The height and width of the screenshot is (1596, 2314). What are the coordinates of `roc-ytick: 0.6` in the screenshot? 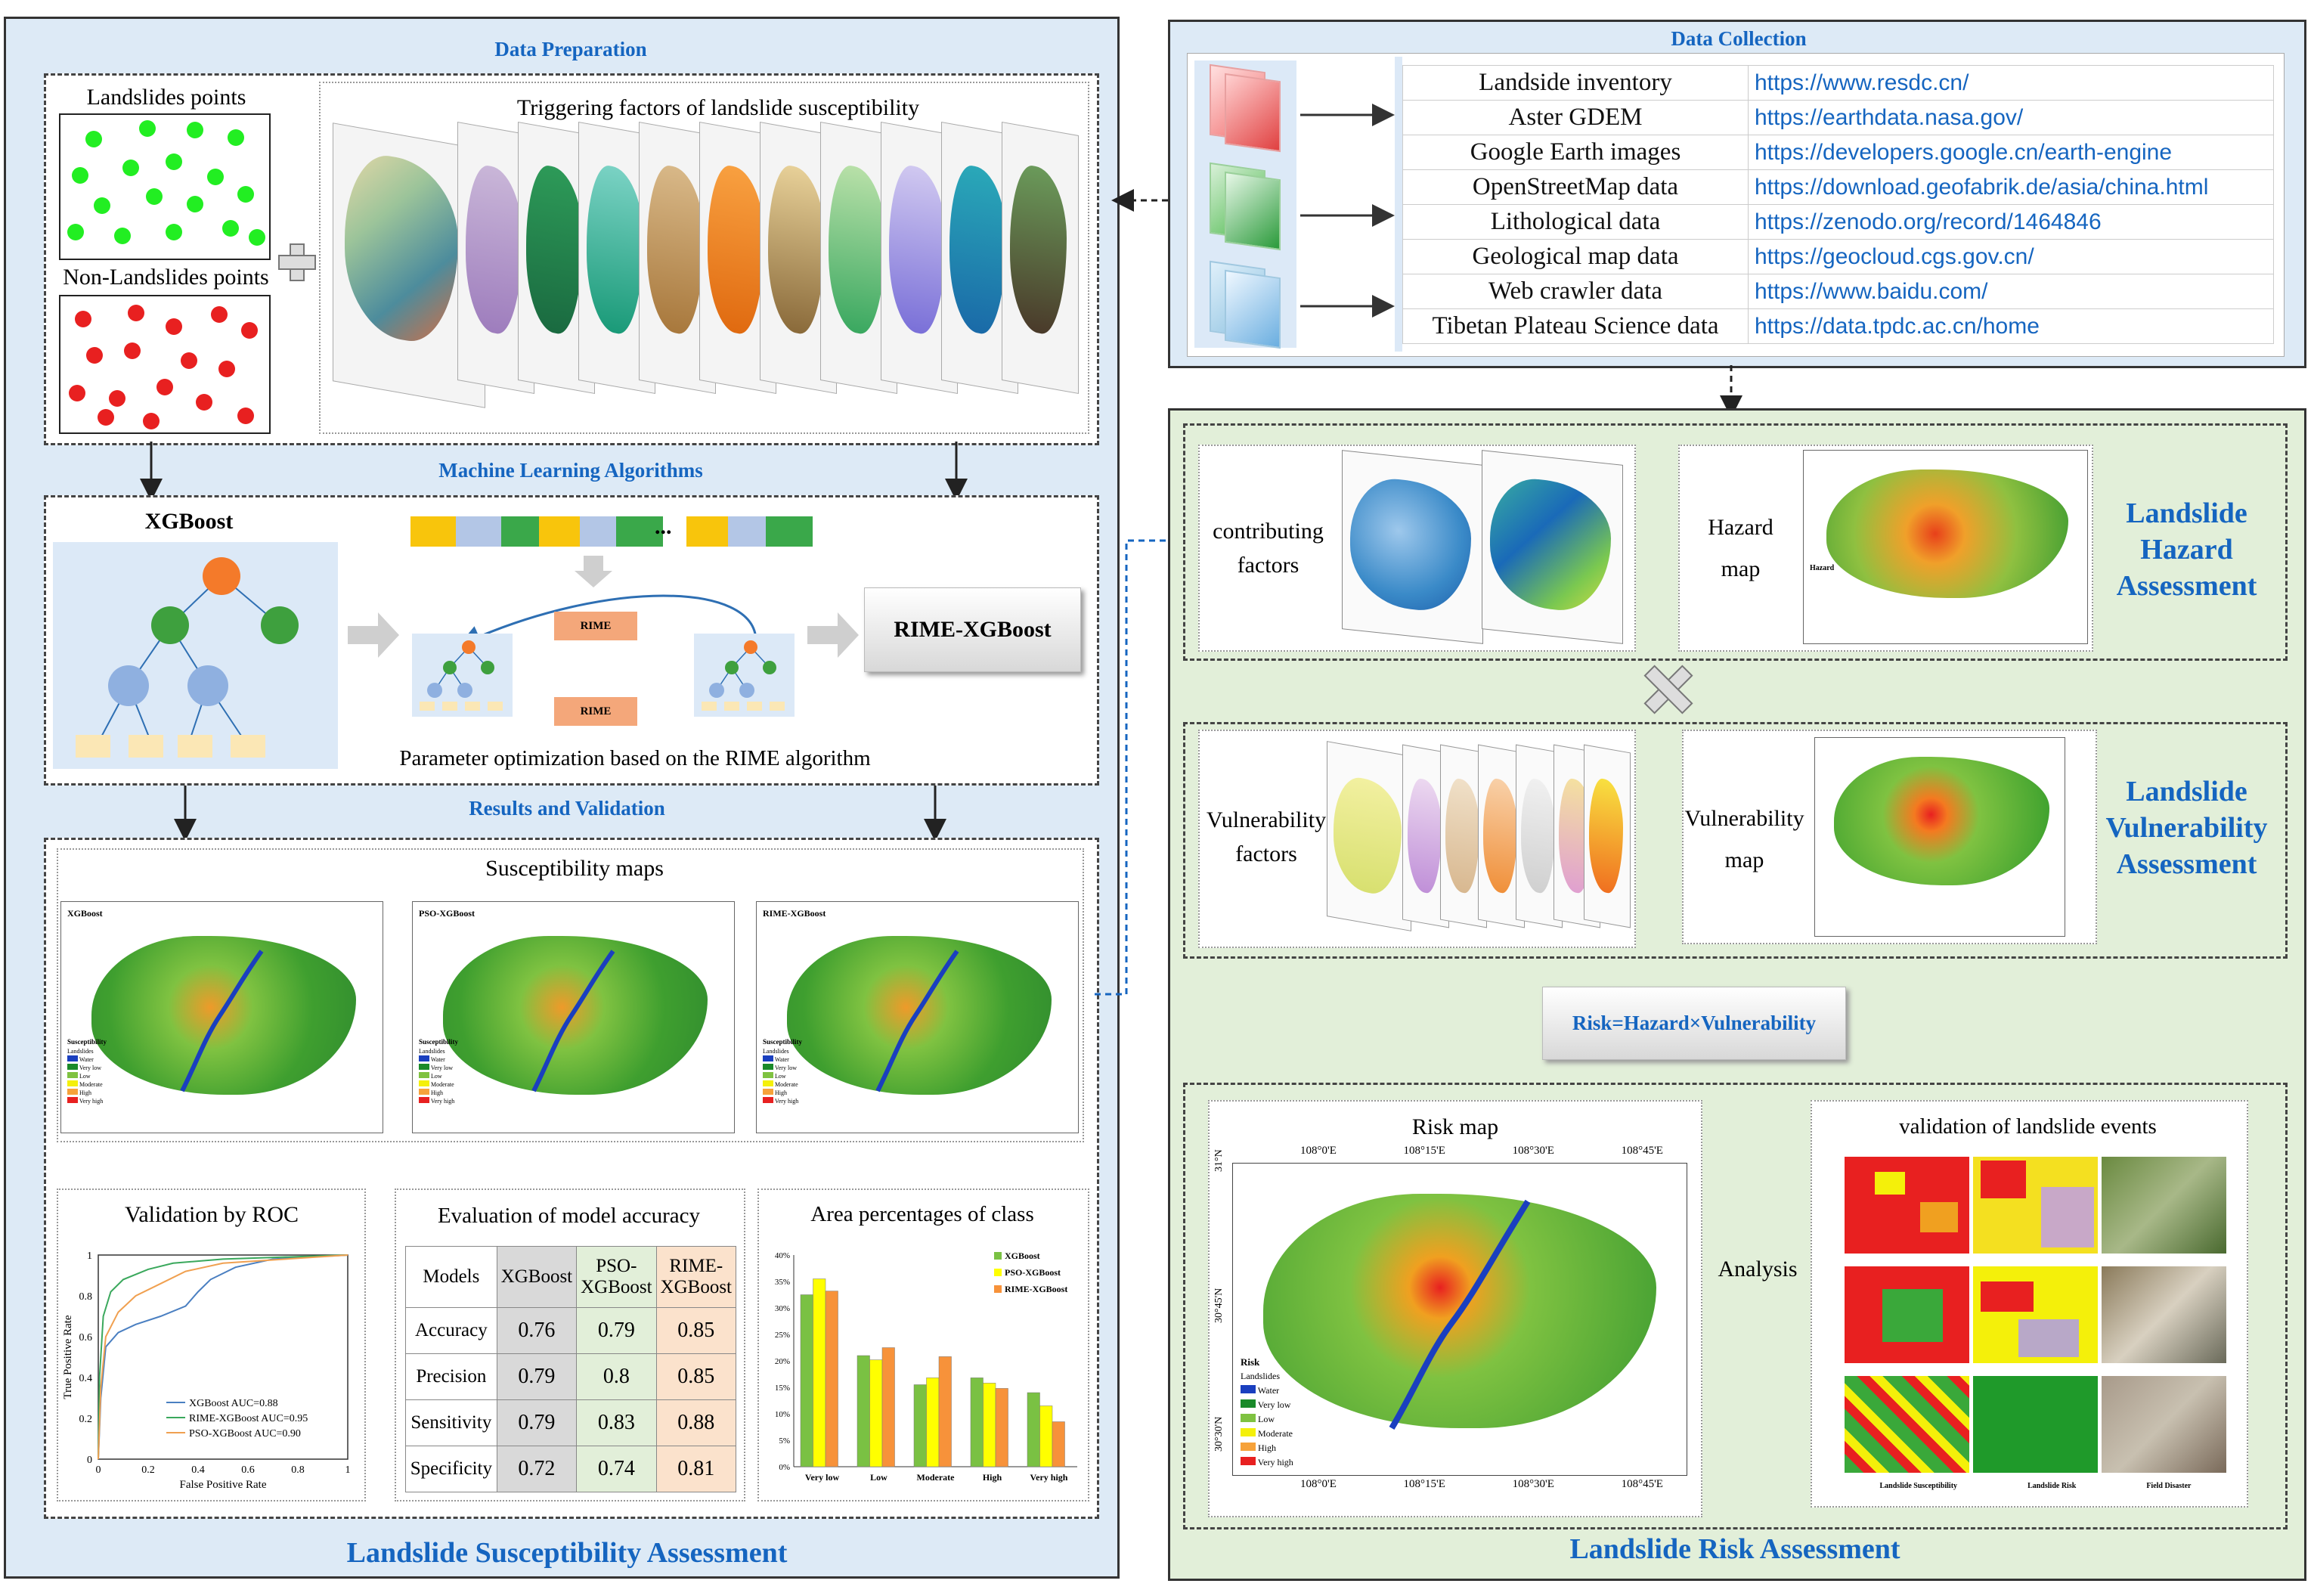 It's located at (86, 1337).